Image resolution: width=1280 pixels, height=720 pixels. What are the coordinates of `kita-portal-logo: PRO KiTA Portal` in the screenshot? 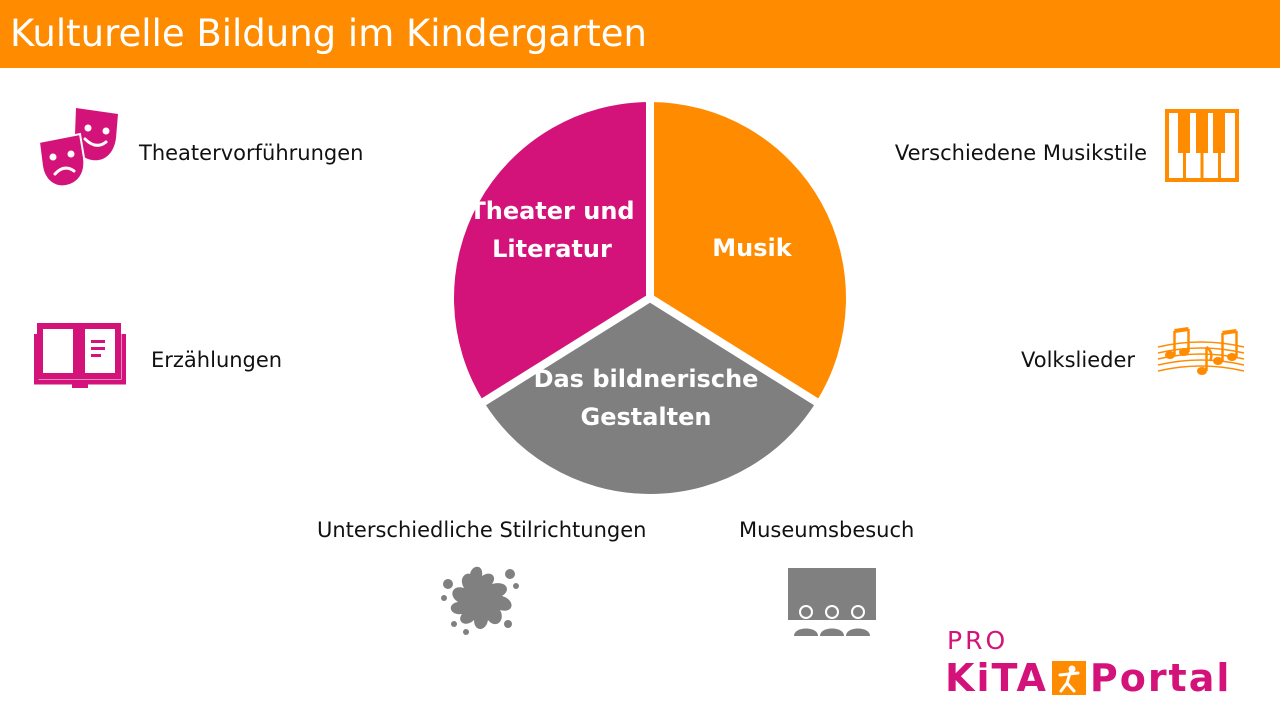 It's located at (1105, 666).